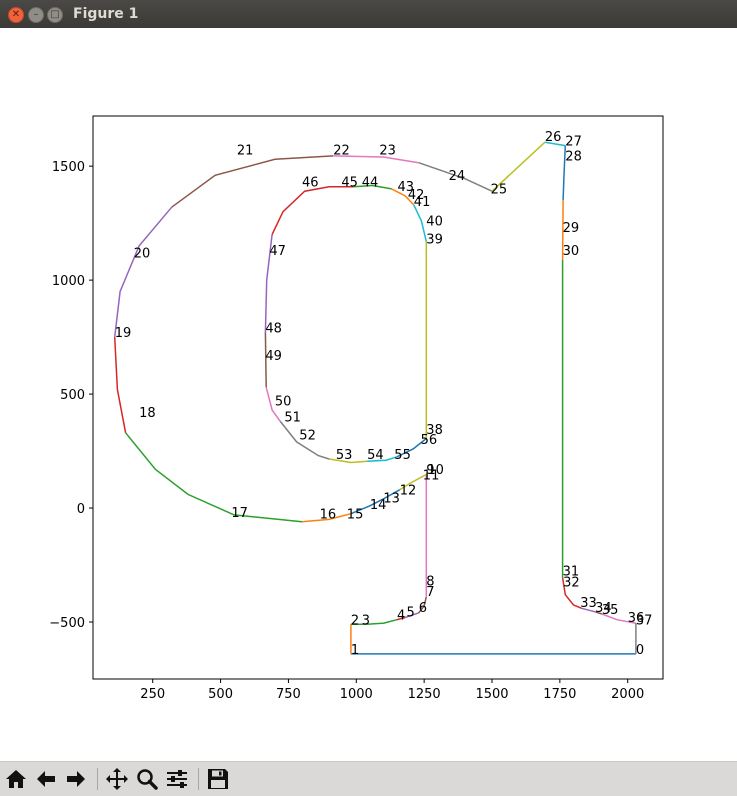  What do you see at coordinates (72, 395) in the screenshot?
I see `y-tick-label: 500` at bounding box center [72, 395].